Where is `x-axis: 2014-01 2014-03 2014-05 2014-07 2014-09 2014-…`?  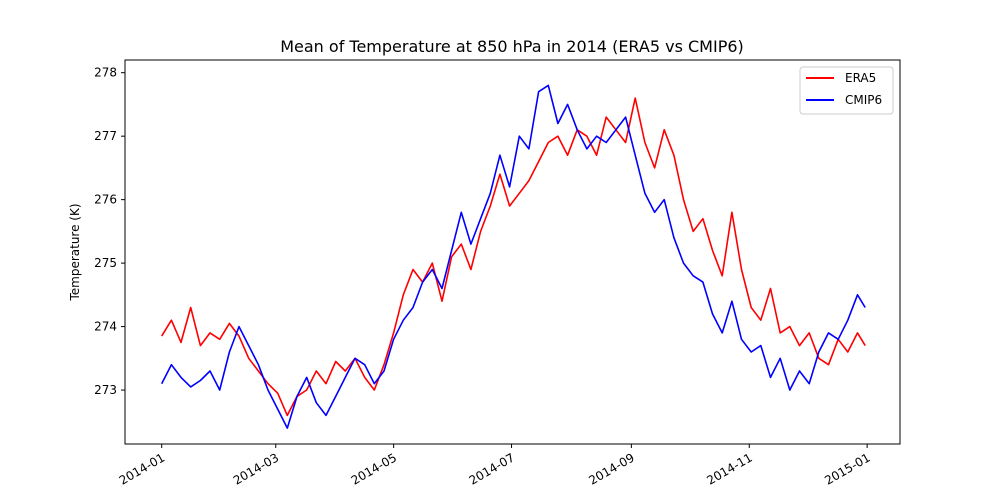
x-axis: 2014-01 2014-03 2014-05 2014-07 2014-09 2014-… is located at coordinates (495, 466).